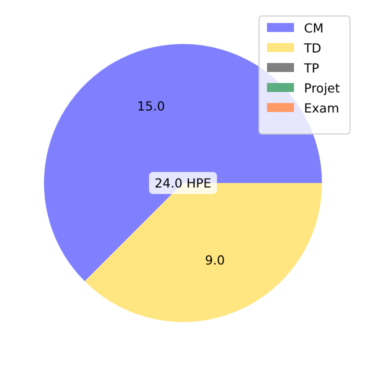 This screenshot has height=366, width=366. What do you see at coordinates (214, 260) in the screenshot?
I see `data-label: 9.0` at bounding box center [214, 260].